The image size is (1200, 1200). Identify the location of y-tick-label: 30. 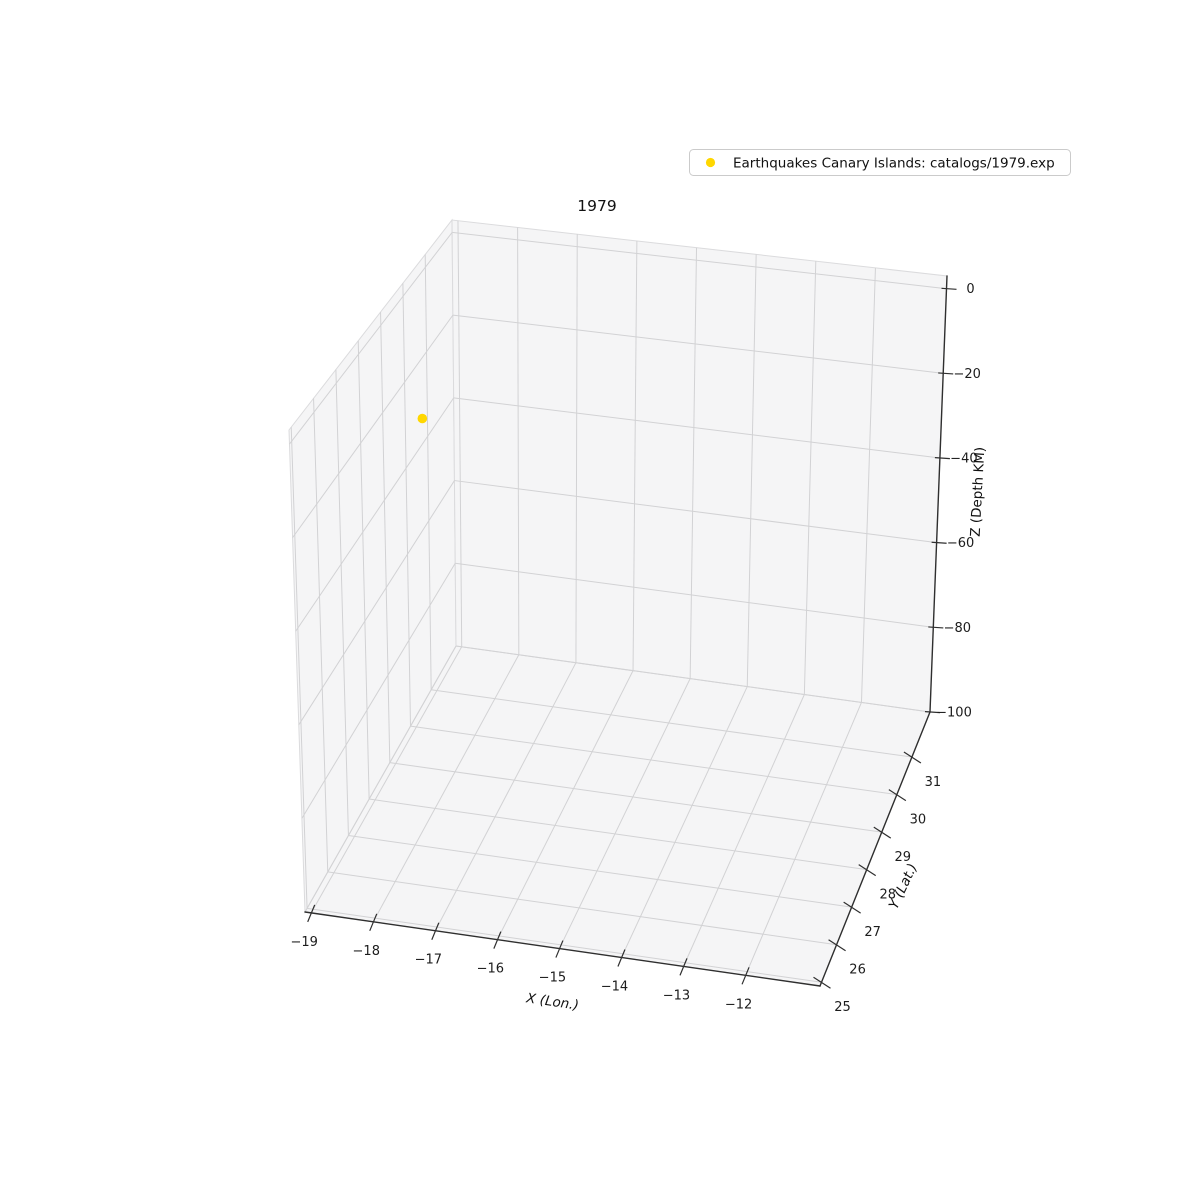
(918, 820).